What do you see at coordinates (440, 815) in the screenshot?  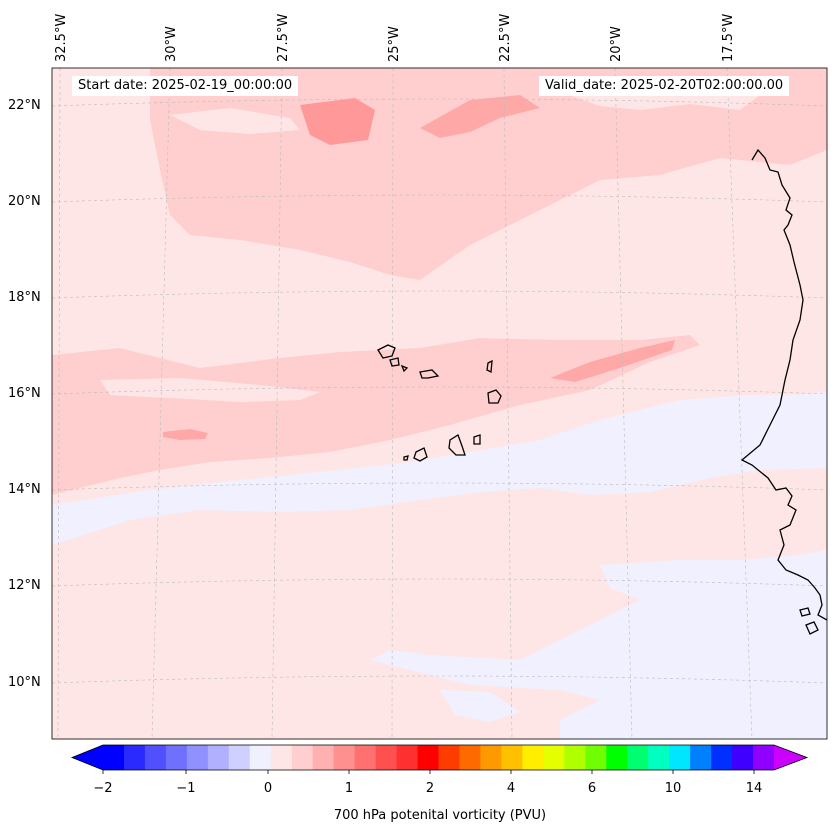 I see `colorbar-title: 700 hPa potenital vorticity (PVU)` at bounding box center [440, 815].